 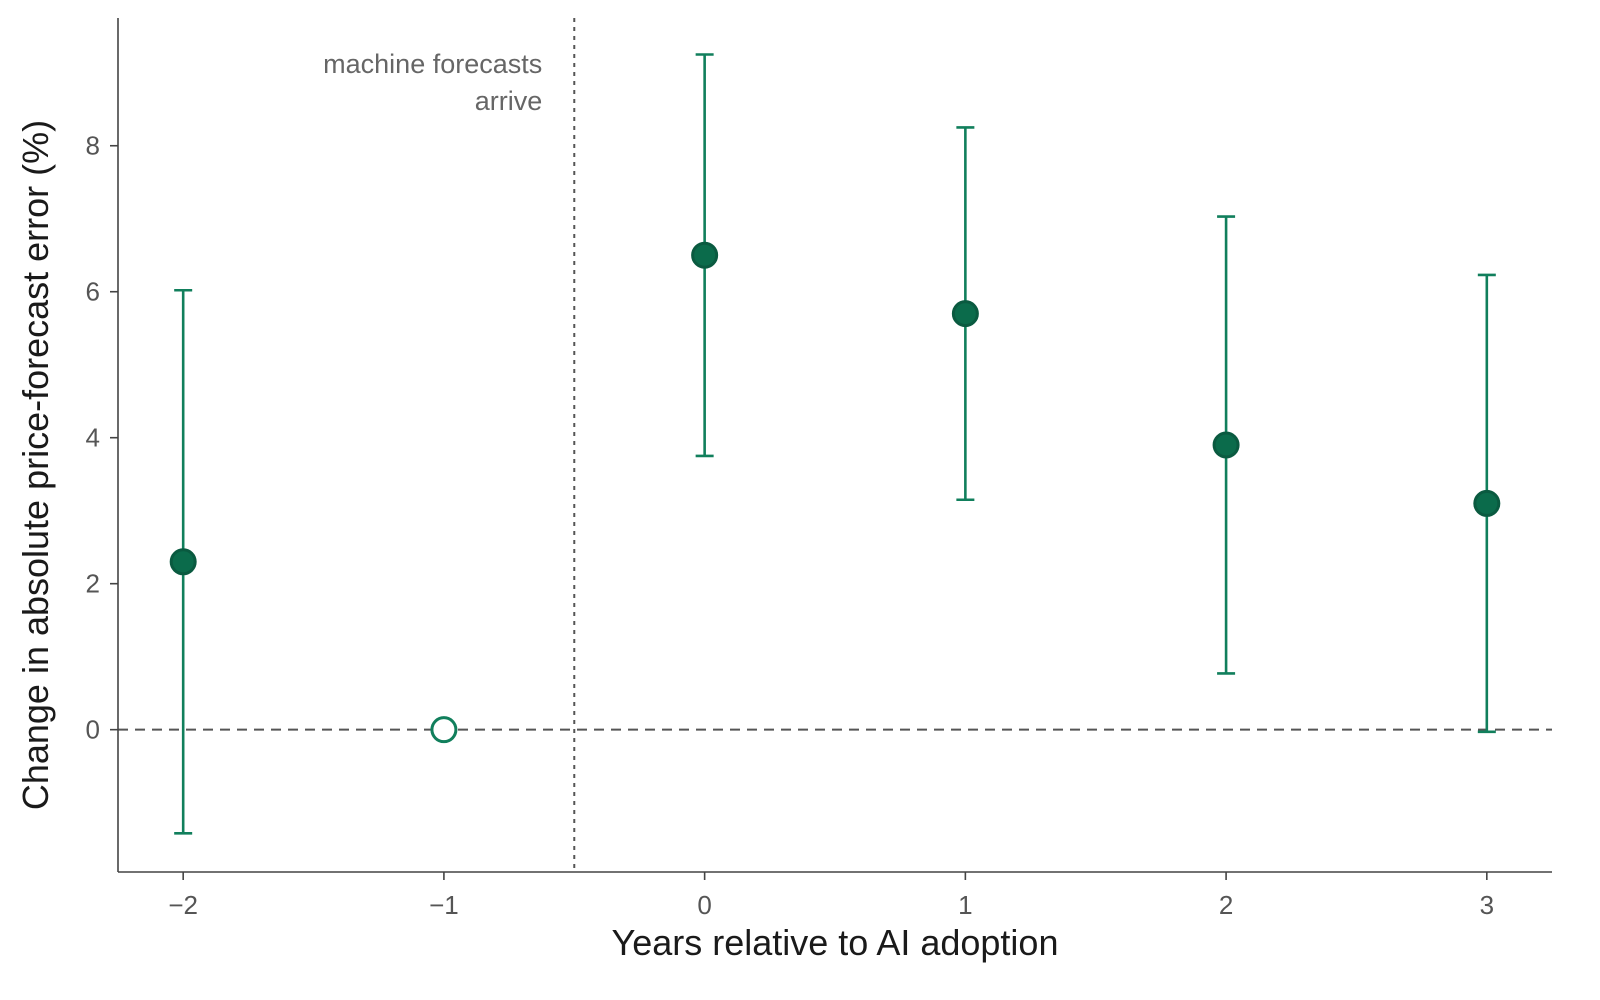 What do you see at coordinates (444, 905) in the screenshot?
I see `x-tick-label: −1` at bounding box center [444, 905].